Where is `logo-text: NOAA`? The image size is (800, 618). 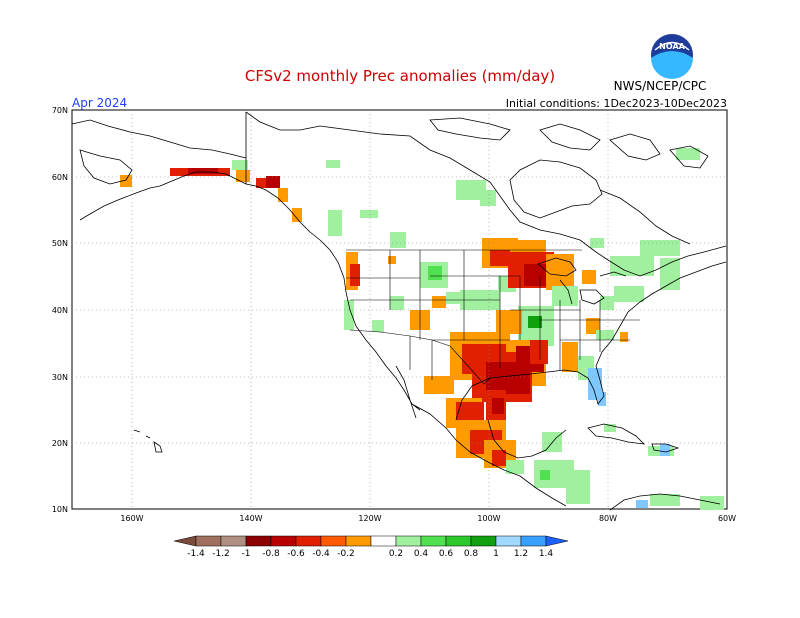 logo-text: NOAA is located at coordinates (672, 46).